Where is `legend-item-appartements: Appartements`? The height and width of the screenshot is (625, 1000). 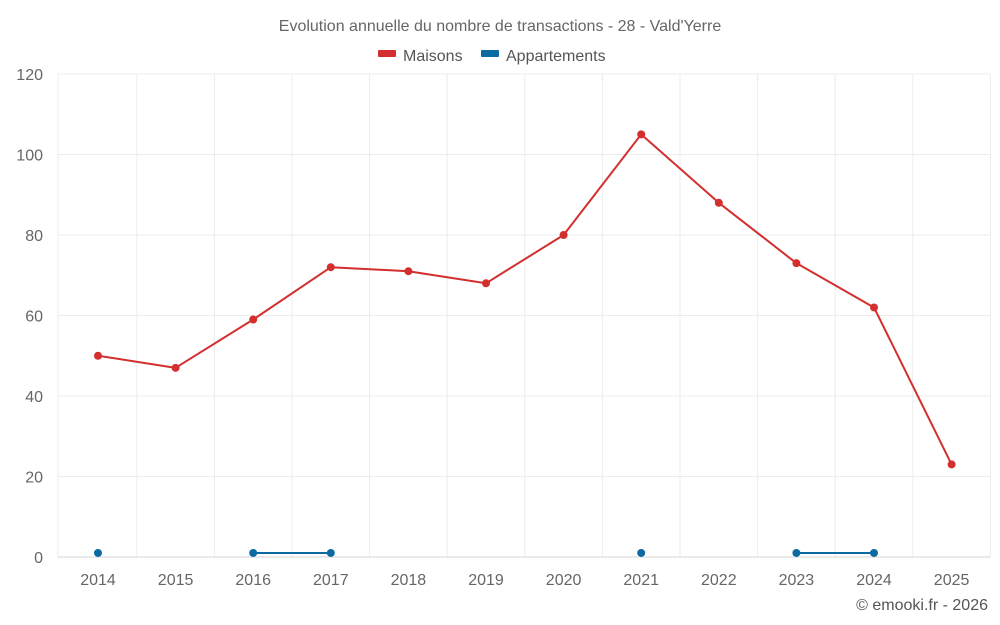 legend-item-appartements: Appartements is located at coordinates (543, 56).